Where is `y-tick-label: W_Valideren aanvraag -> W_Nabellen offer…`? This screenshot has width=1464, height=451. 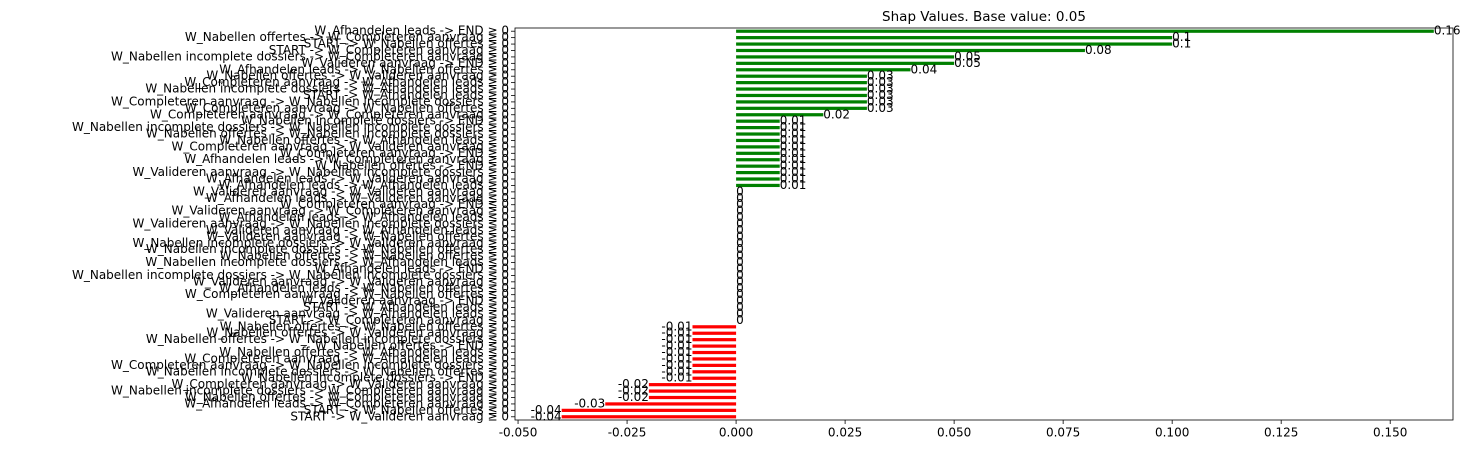
y-tick-label: W_Valideren aanvraag -> W_Nabellen offer… is located at coordinates (357, 236).